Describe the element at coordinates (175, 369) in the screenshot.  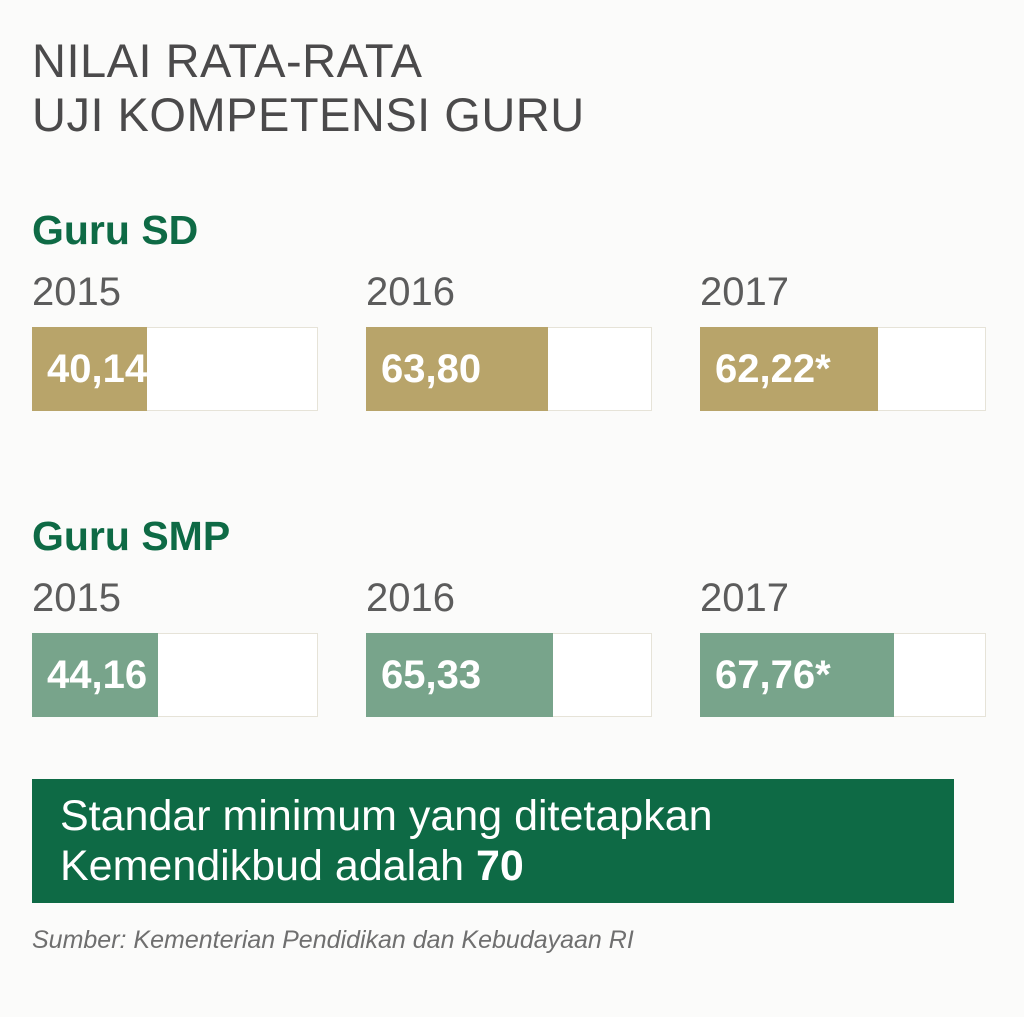
I see `bar-track: 40,14` at that location.